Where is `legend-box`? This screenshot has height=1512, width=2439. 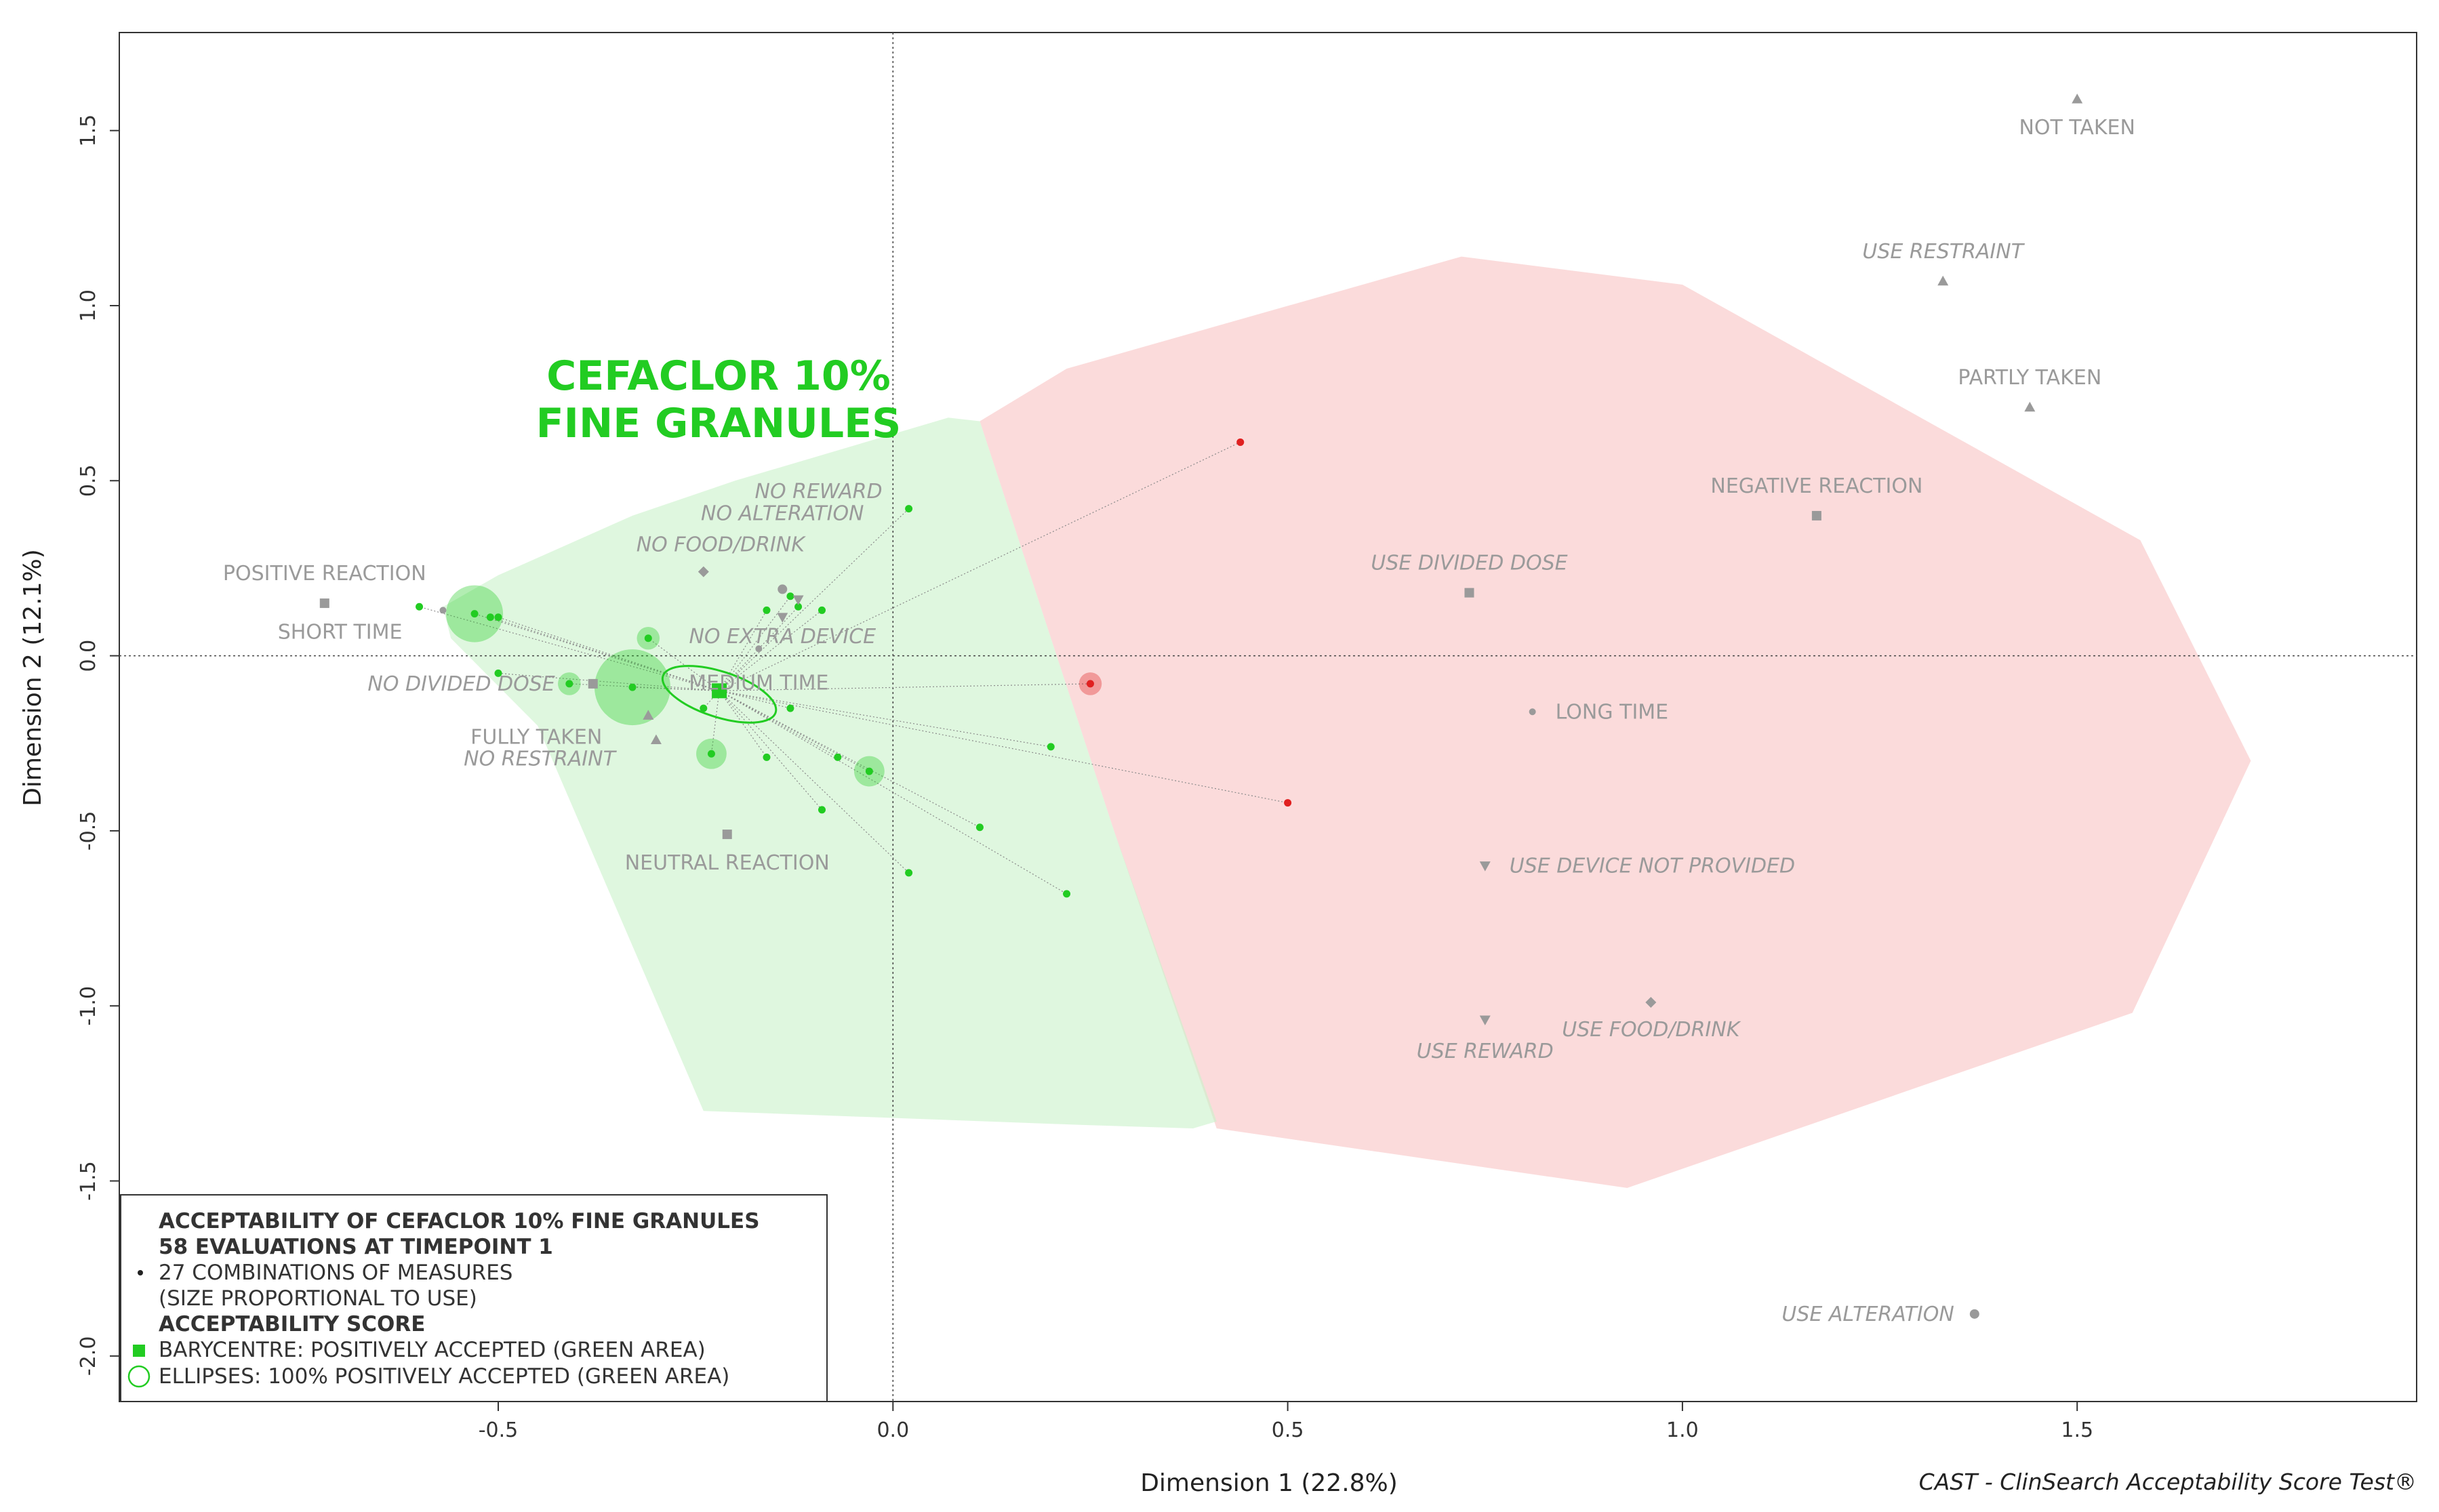
legend-box is located at coordinates (474, 1298).